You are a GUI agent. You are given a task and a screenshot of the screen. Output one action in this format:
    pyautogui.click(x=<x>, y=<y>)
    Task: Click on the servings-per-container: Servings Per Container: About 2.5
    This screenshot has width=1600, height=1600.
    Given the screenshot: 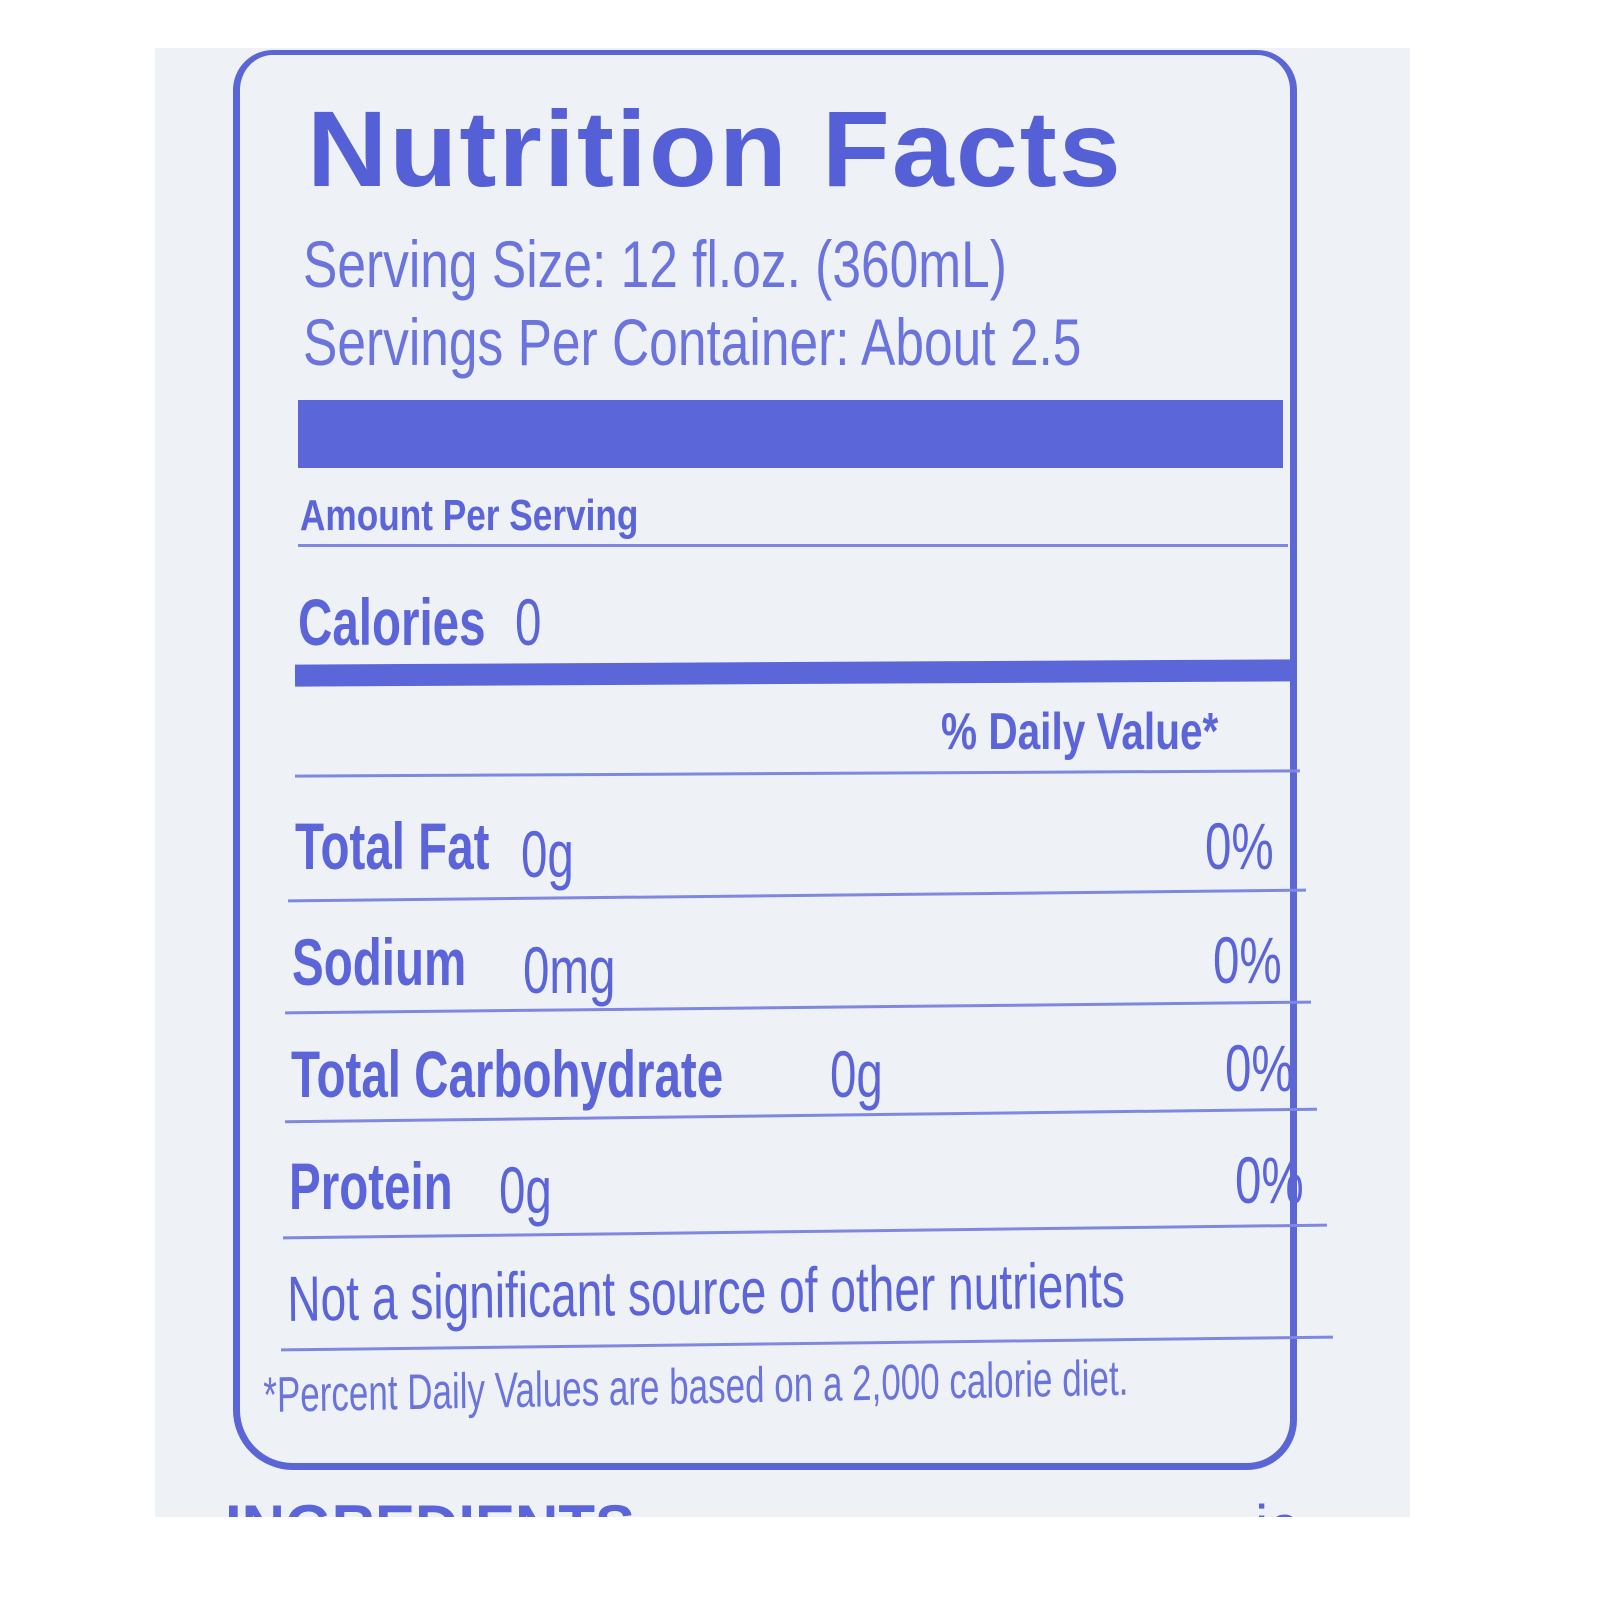 What is the action you would take?
    pyautogui.click(x=692, y=342)
    